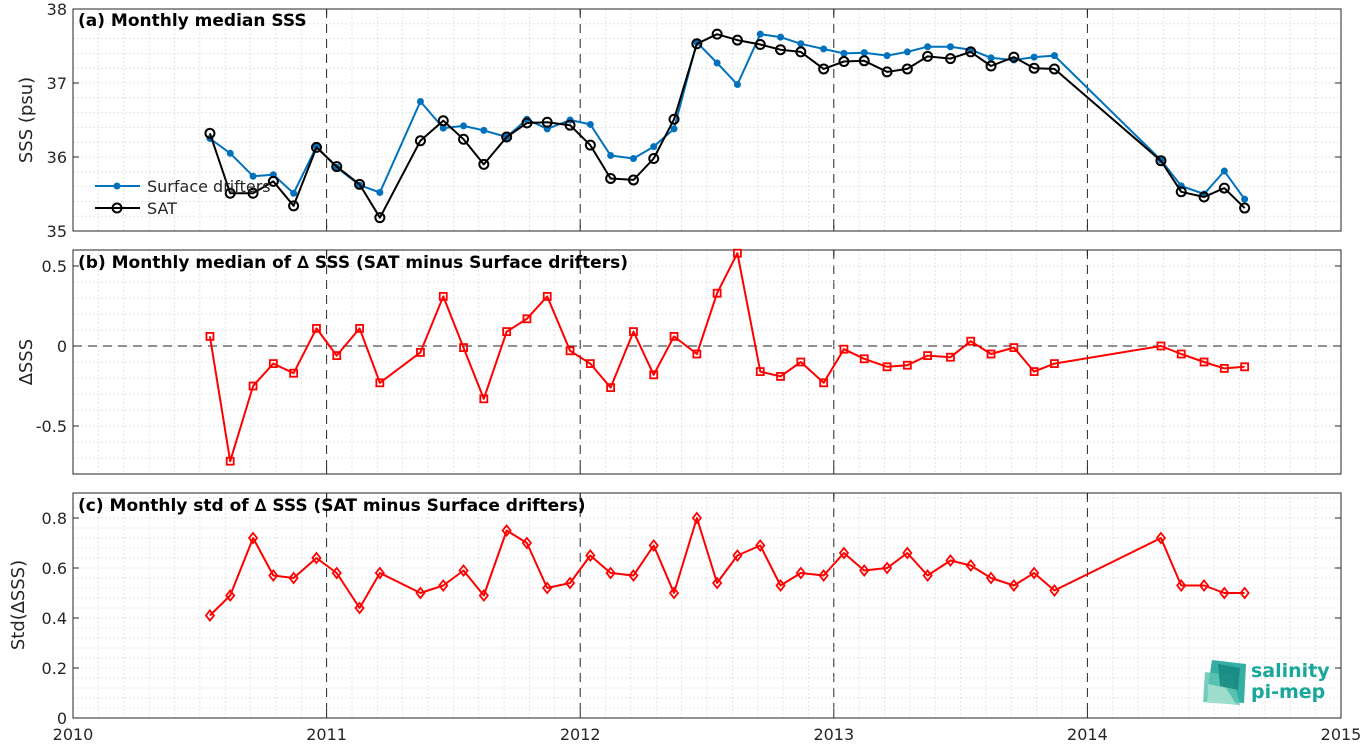  What do you see at coordinates (54, 266) in the screenshot?
I see `y-tick-label: 0.5` at bounding box center [54, 266].